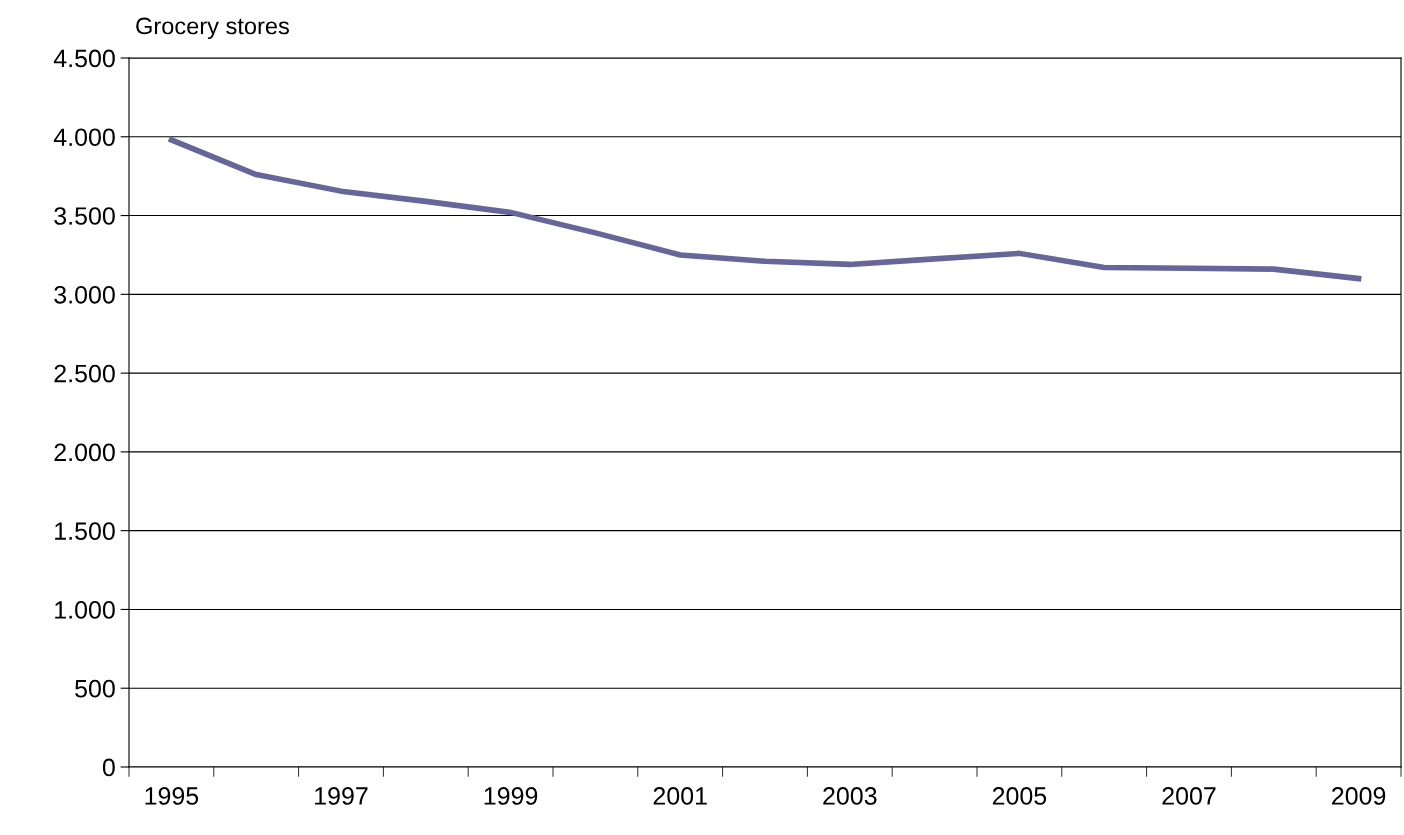 This screenshot has width=1404, height=835. What do you see at coordinates (84, 373) in the screenshot?
I see `y-tick-label: 2.500` at bounding box center [84, 373].